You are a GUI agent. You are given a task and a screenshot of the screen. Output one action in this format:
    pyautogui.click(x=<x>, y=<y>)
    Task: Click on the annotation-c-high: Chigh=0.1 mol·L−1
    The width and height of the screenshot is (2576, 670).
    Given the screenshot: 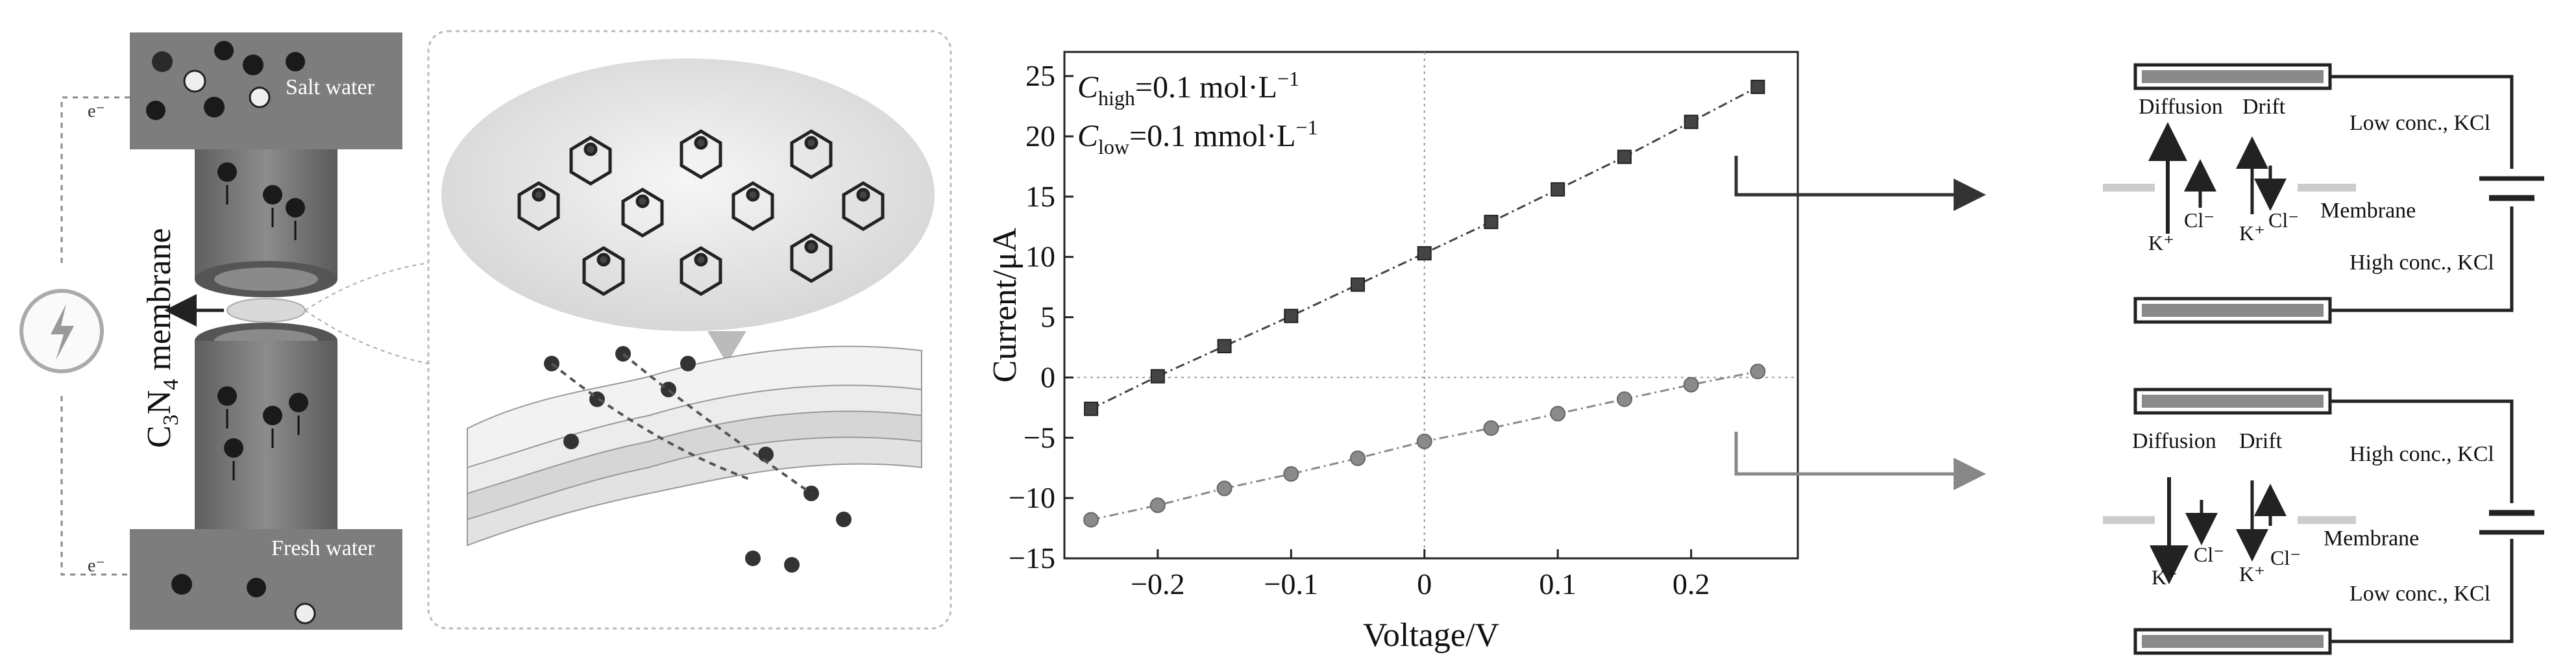 What is the action you would take?
    pyautogui.click(x=1188, y=88)
    